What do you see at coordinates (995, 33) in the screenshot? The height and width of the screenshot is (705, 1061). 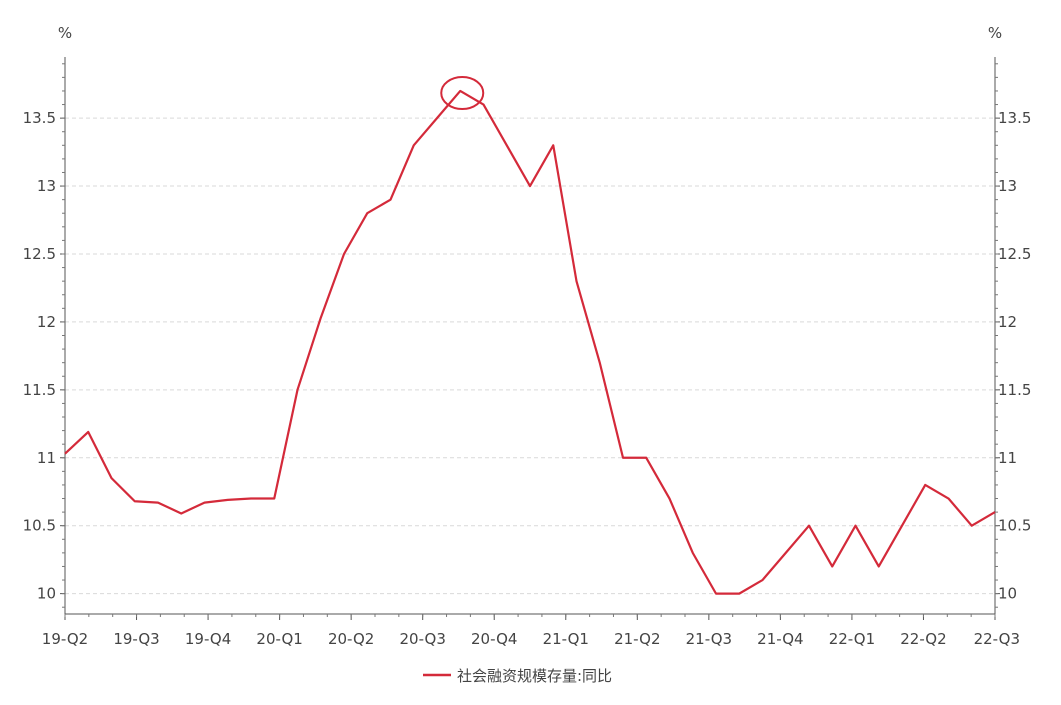 I see `right-unit-label: %` at bounding box center [995, 33].